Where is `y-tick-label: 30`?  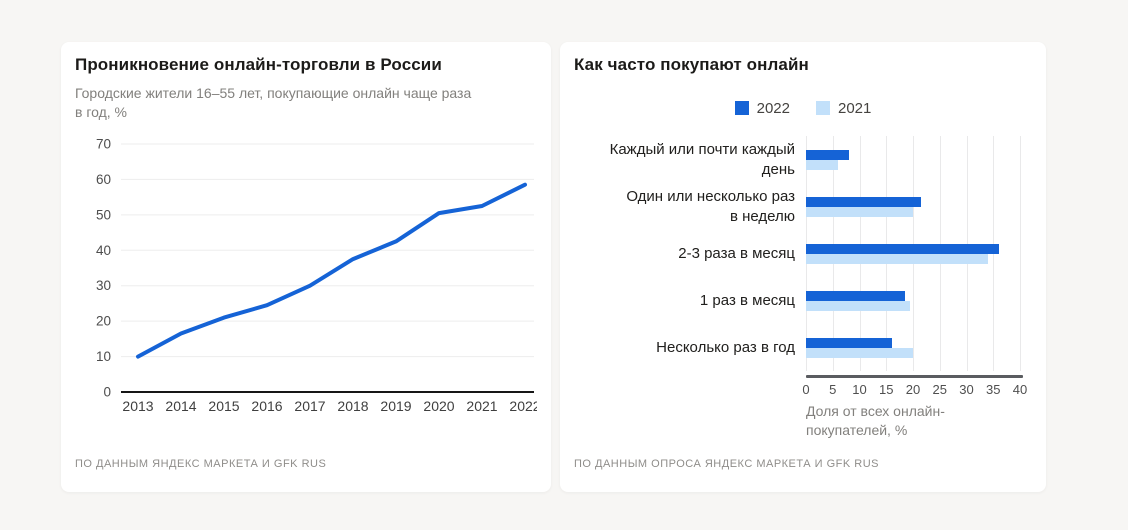 y-tick-label: 30 is located at coordinates (103, 285).